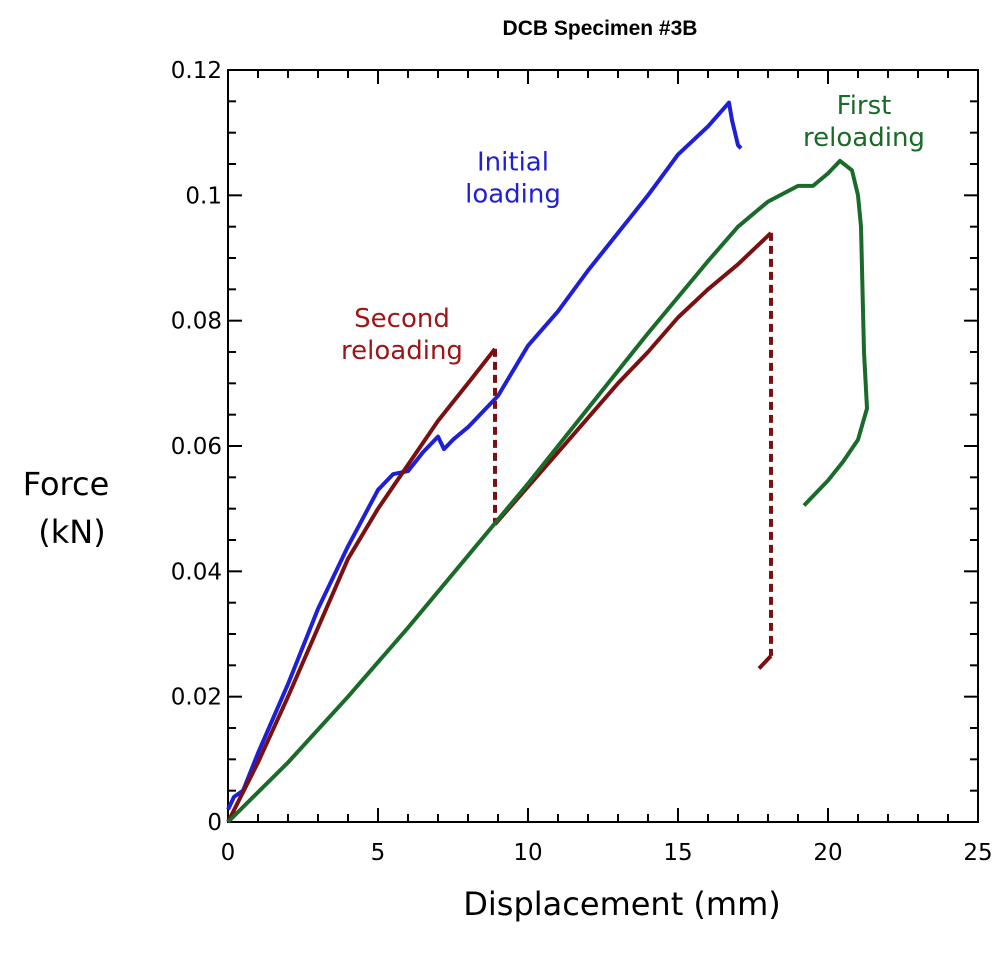 The width and height of the screenshot is (1008, 957). I want to click on y-tick-label: 0, so click(214, 823).